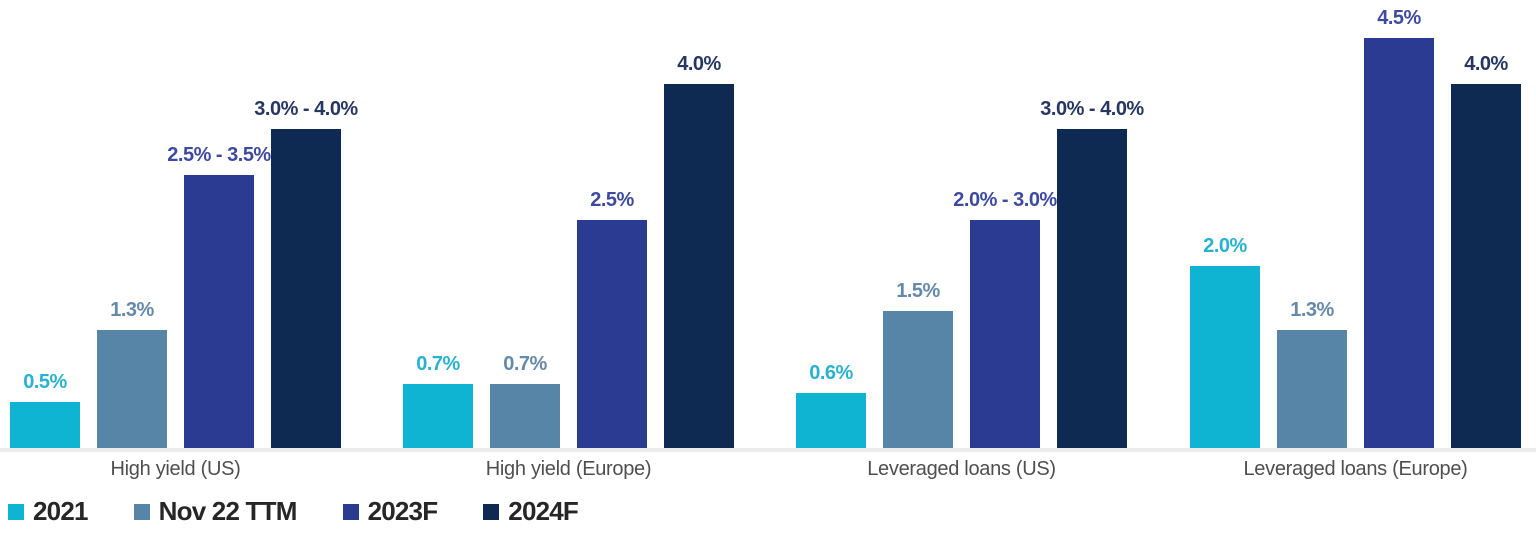 This screenshot has width=1536, height=536. I want to click on legend: 2021 Nov 22 TTM 2023F 2024F, so click(293, 511).